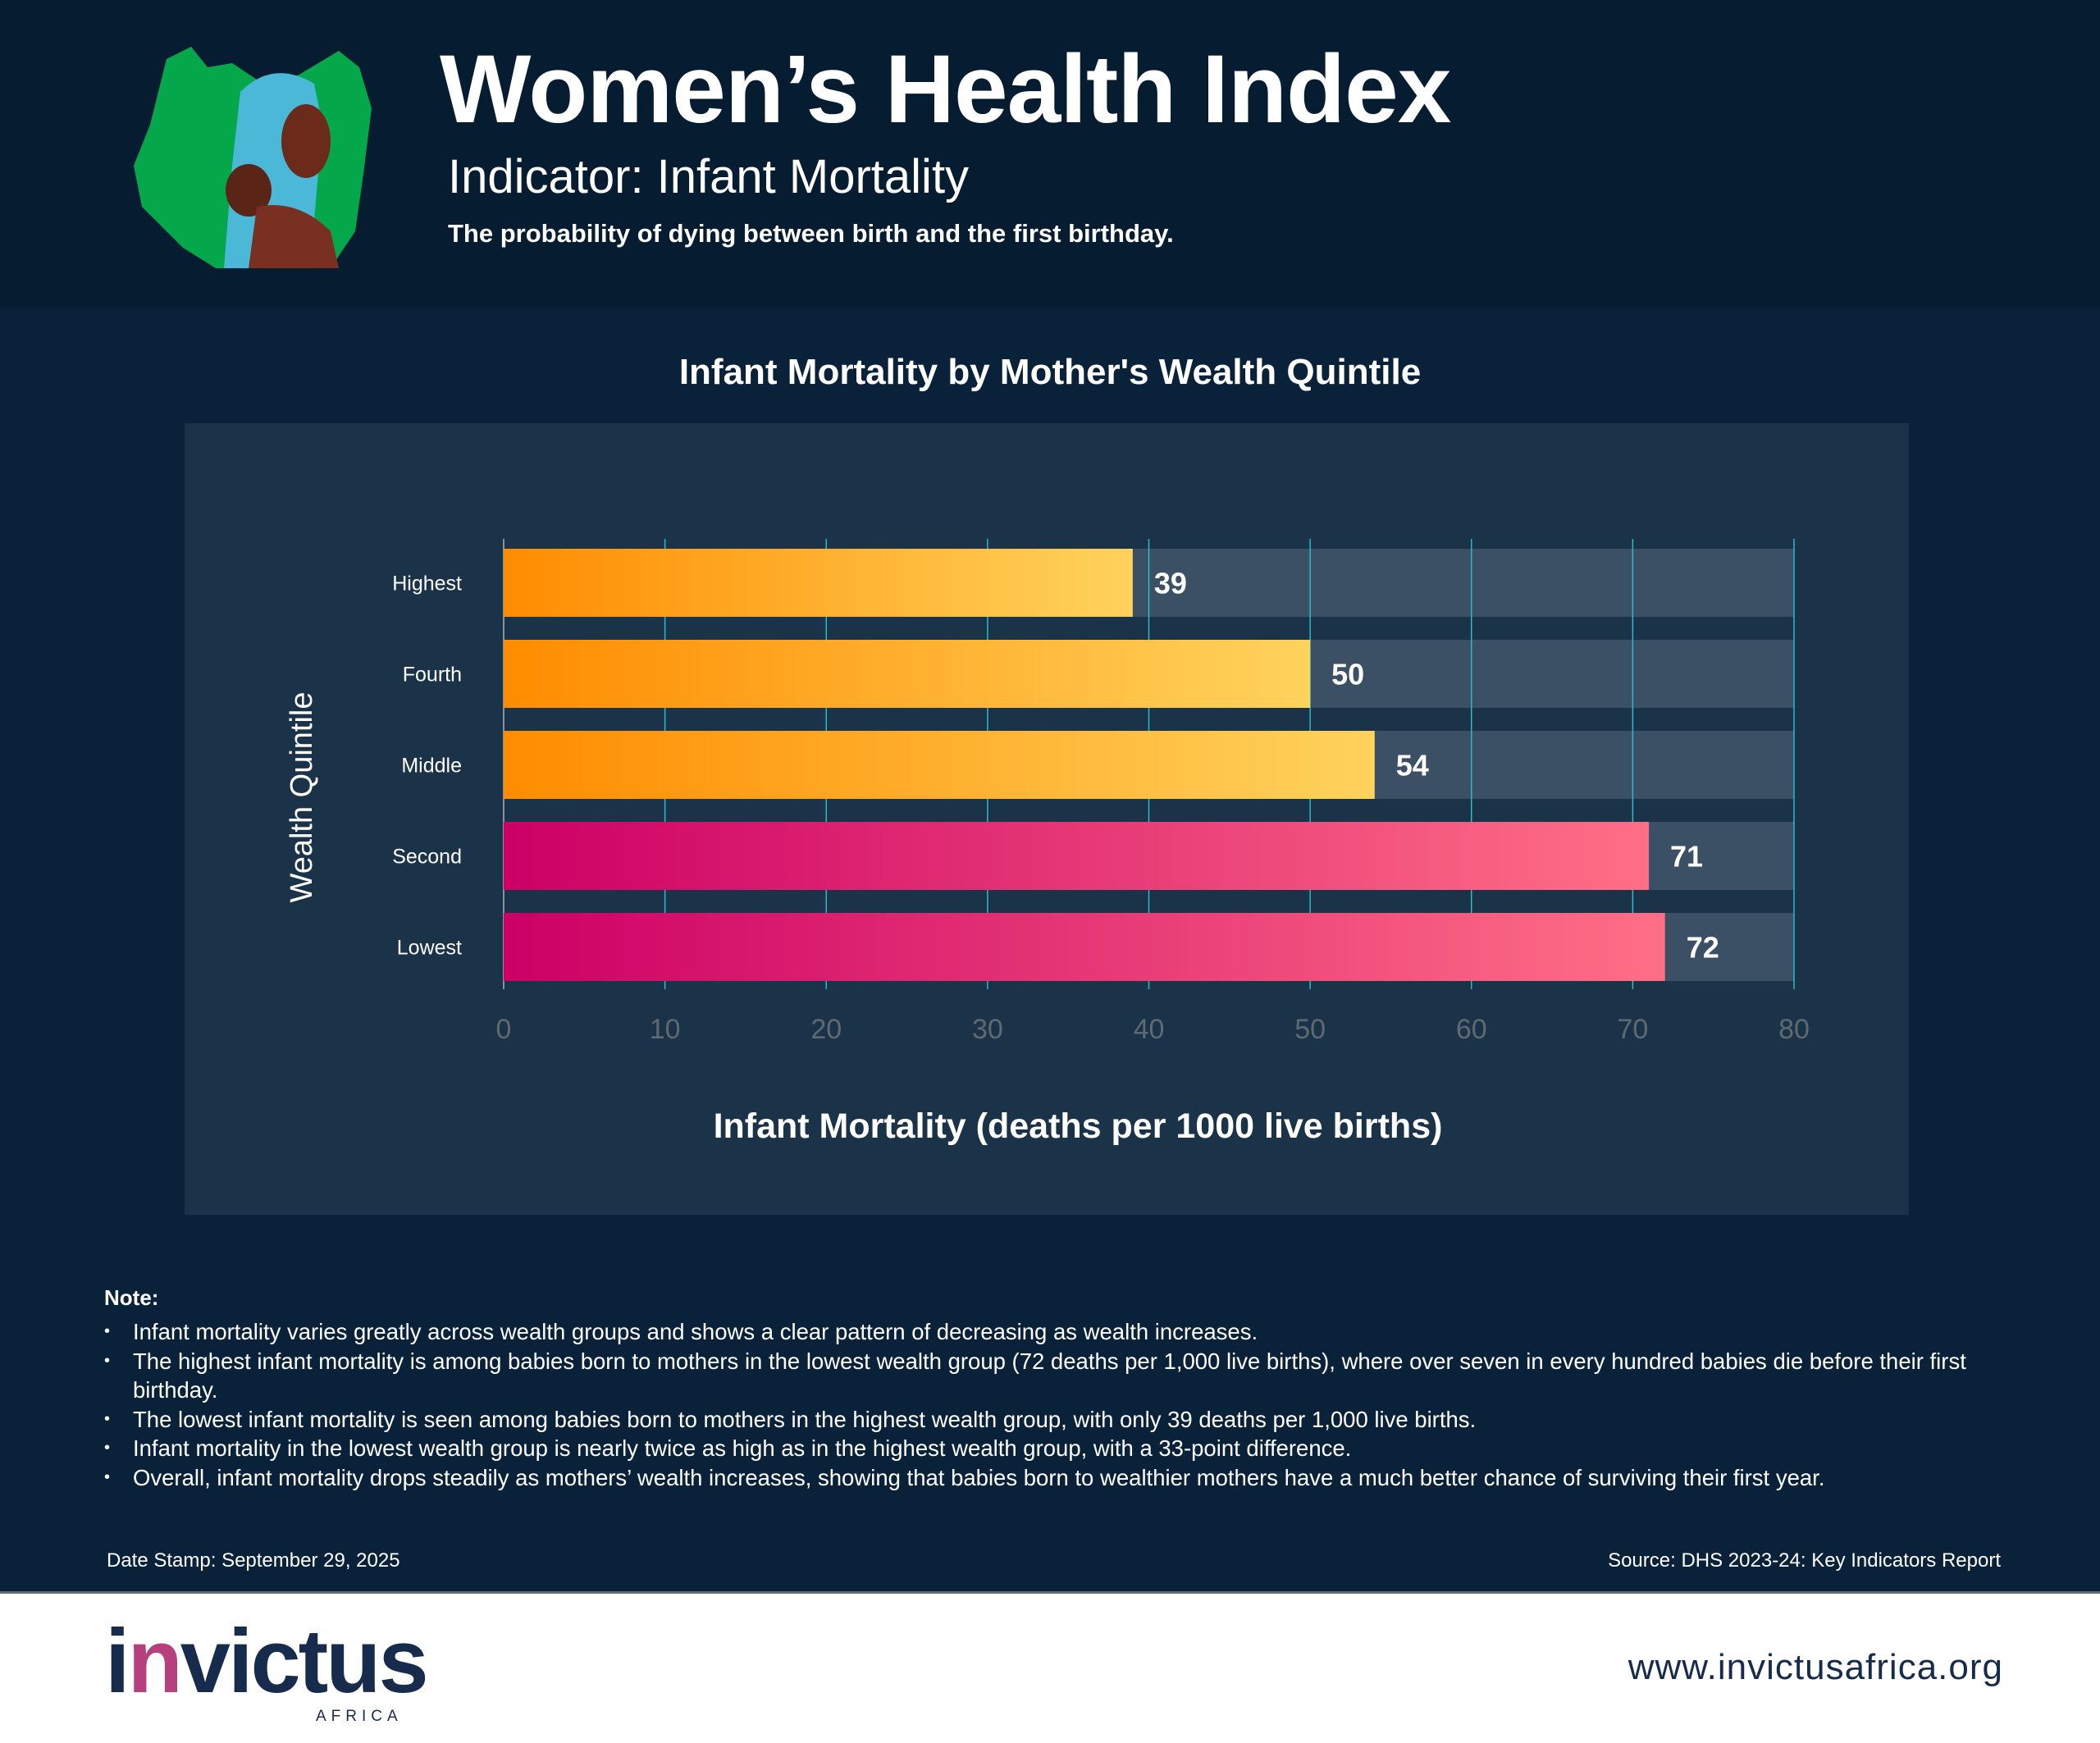 The image size is (2100, 1743). Describe the element at coordinates (1050, 1667) in the screenshot. I see `footer: invictus AFRICA www.invictusafrica.org` at that location.